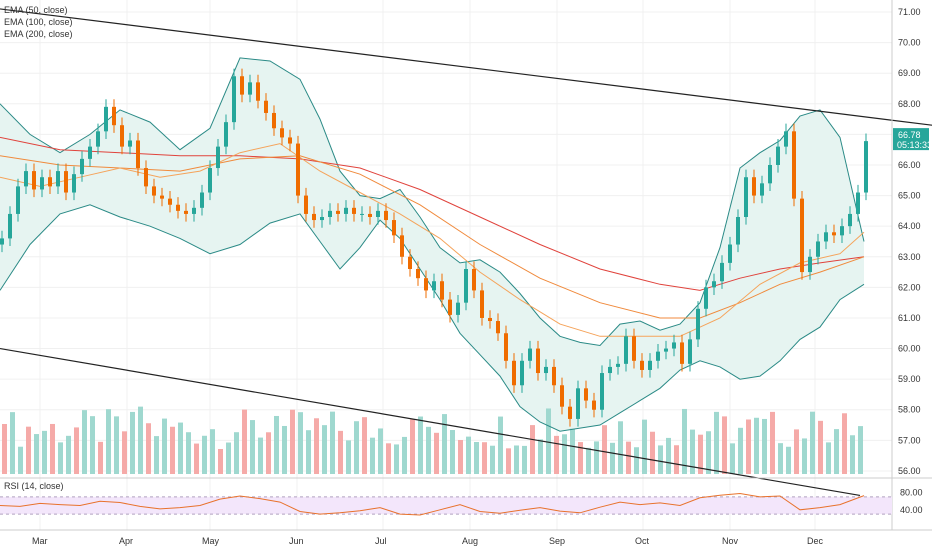  Describe the element at coordinates (911, 510) in the screenshot. I see `rsi-tick-label: 40.00` at that location.